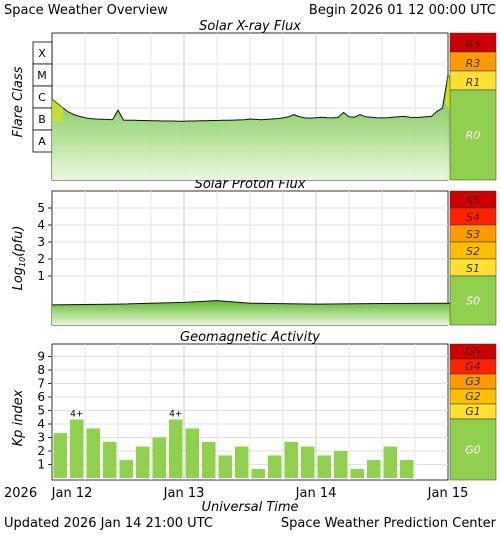  I want to click on geomag-scale-level-label: G4, so click(473, 366).